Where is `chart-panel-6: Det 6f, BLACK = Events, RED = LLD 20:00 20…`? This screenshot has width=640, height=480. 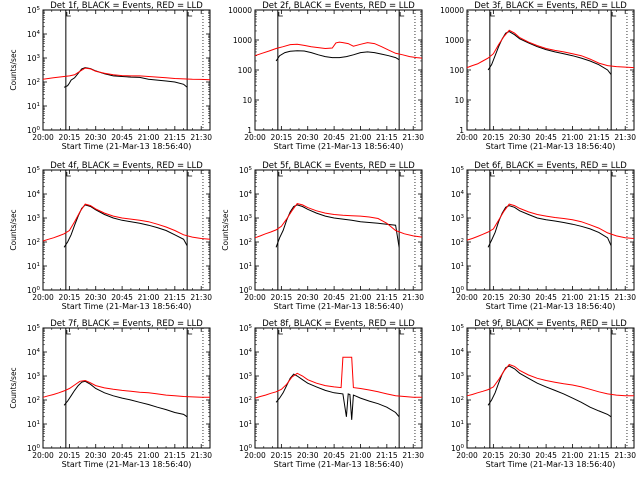 chart-panel-6: Det 6f, BLACK = Events, RED = LLD 20:00 20… is located at coordinates (543, 236).